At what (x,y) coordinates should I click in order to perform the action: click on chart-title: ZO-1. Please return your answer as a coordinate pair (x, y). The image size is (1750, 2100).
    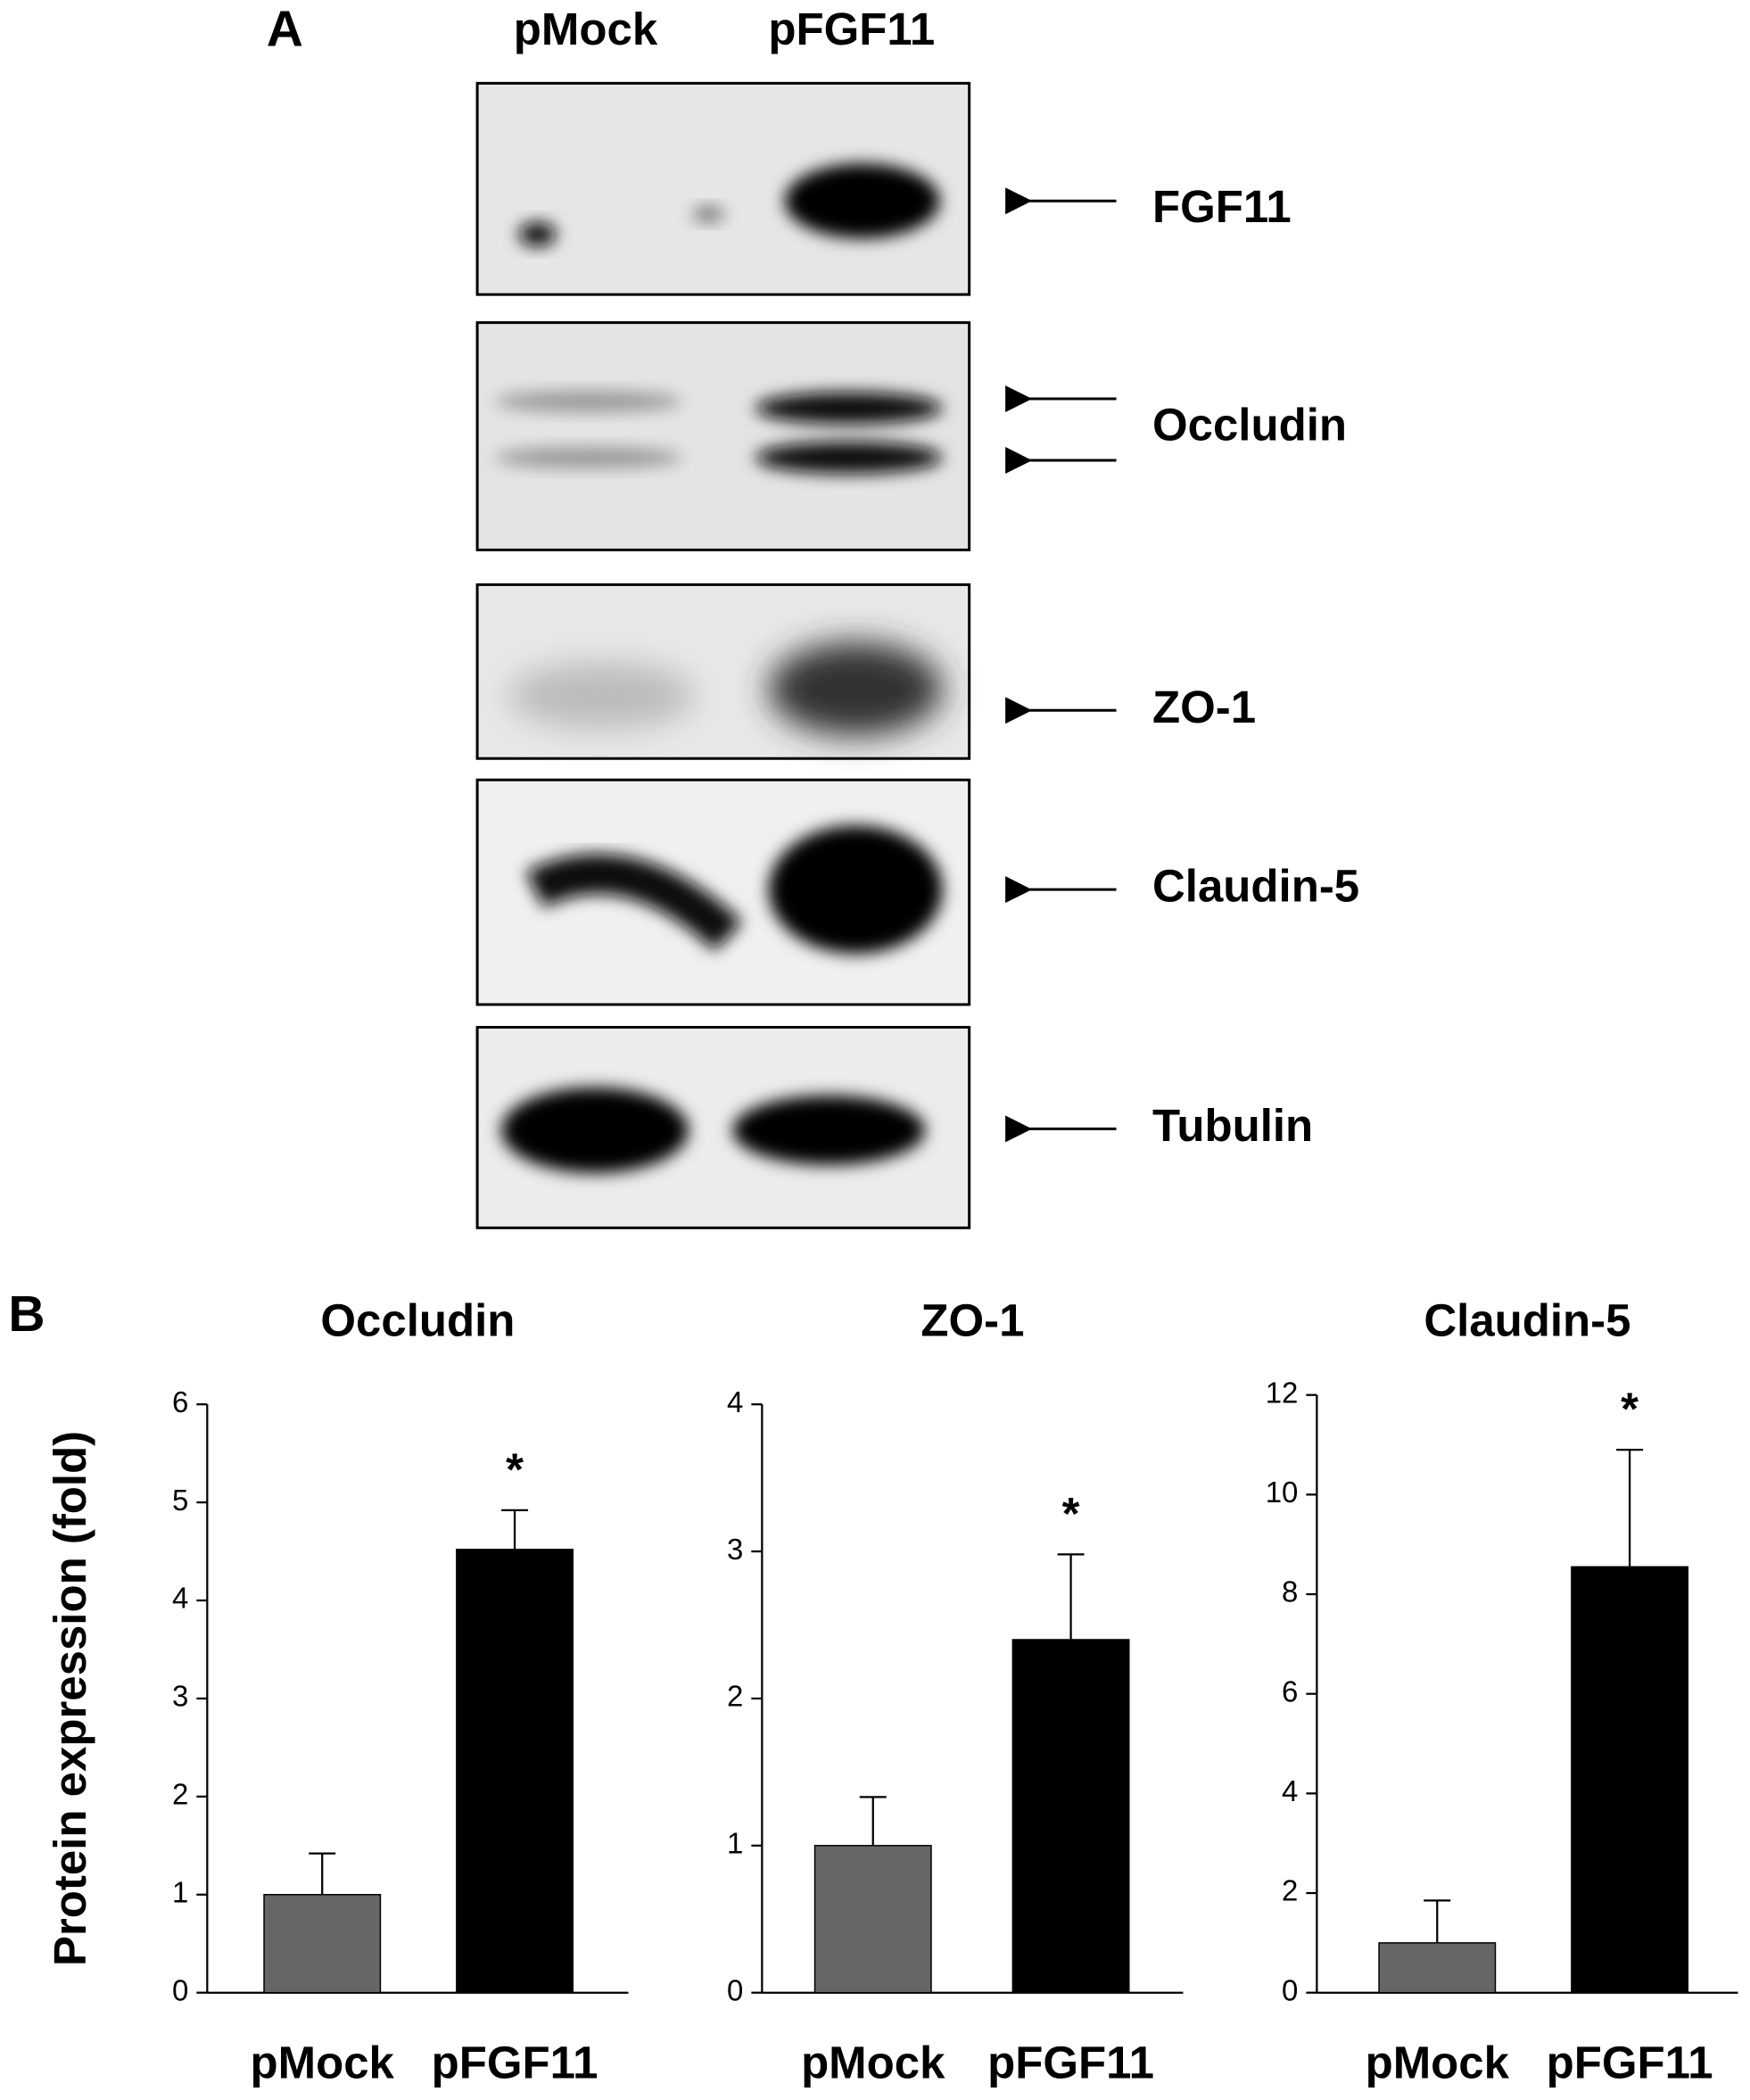
    Looking at the image, I should click on (972, 1320).